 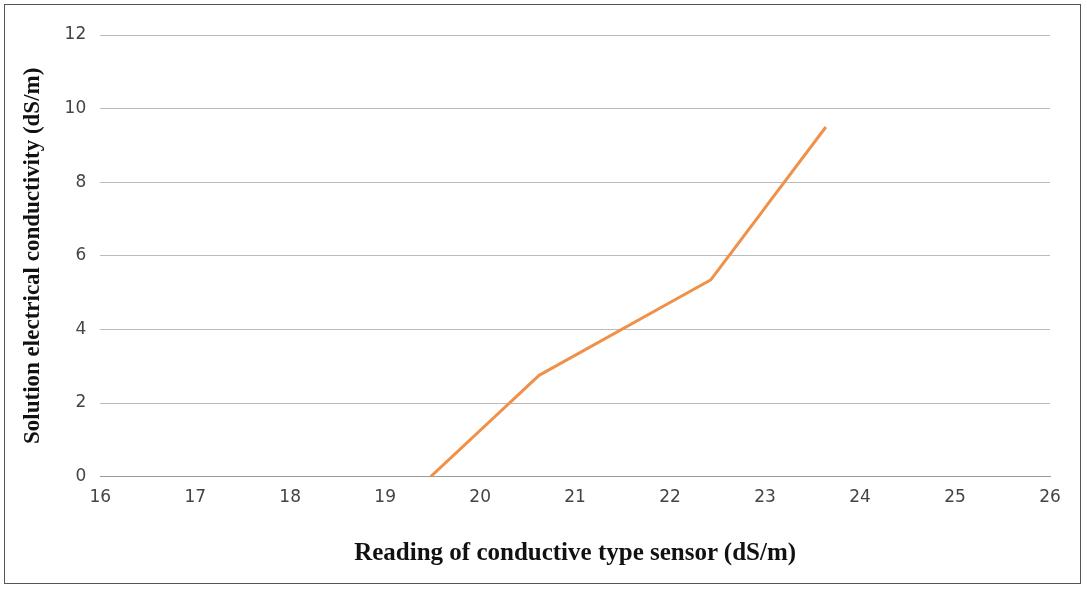 What do you see at coordinates (385, 496) in the screenshot?
I see `x-tick-label: 19` at bounding box center [385, 496].